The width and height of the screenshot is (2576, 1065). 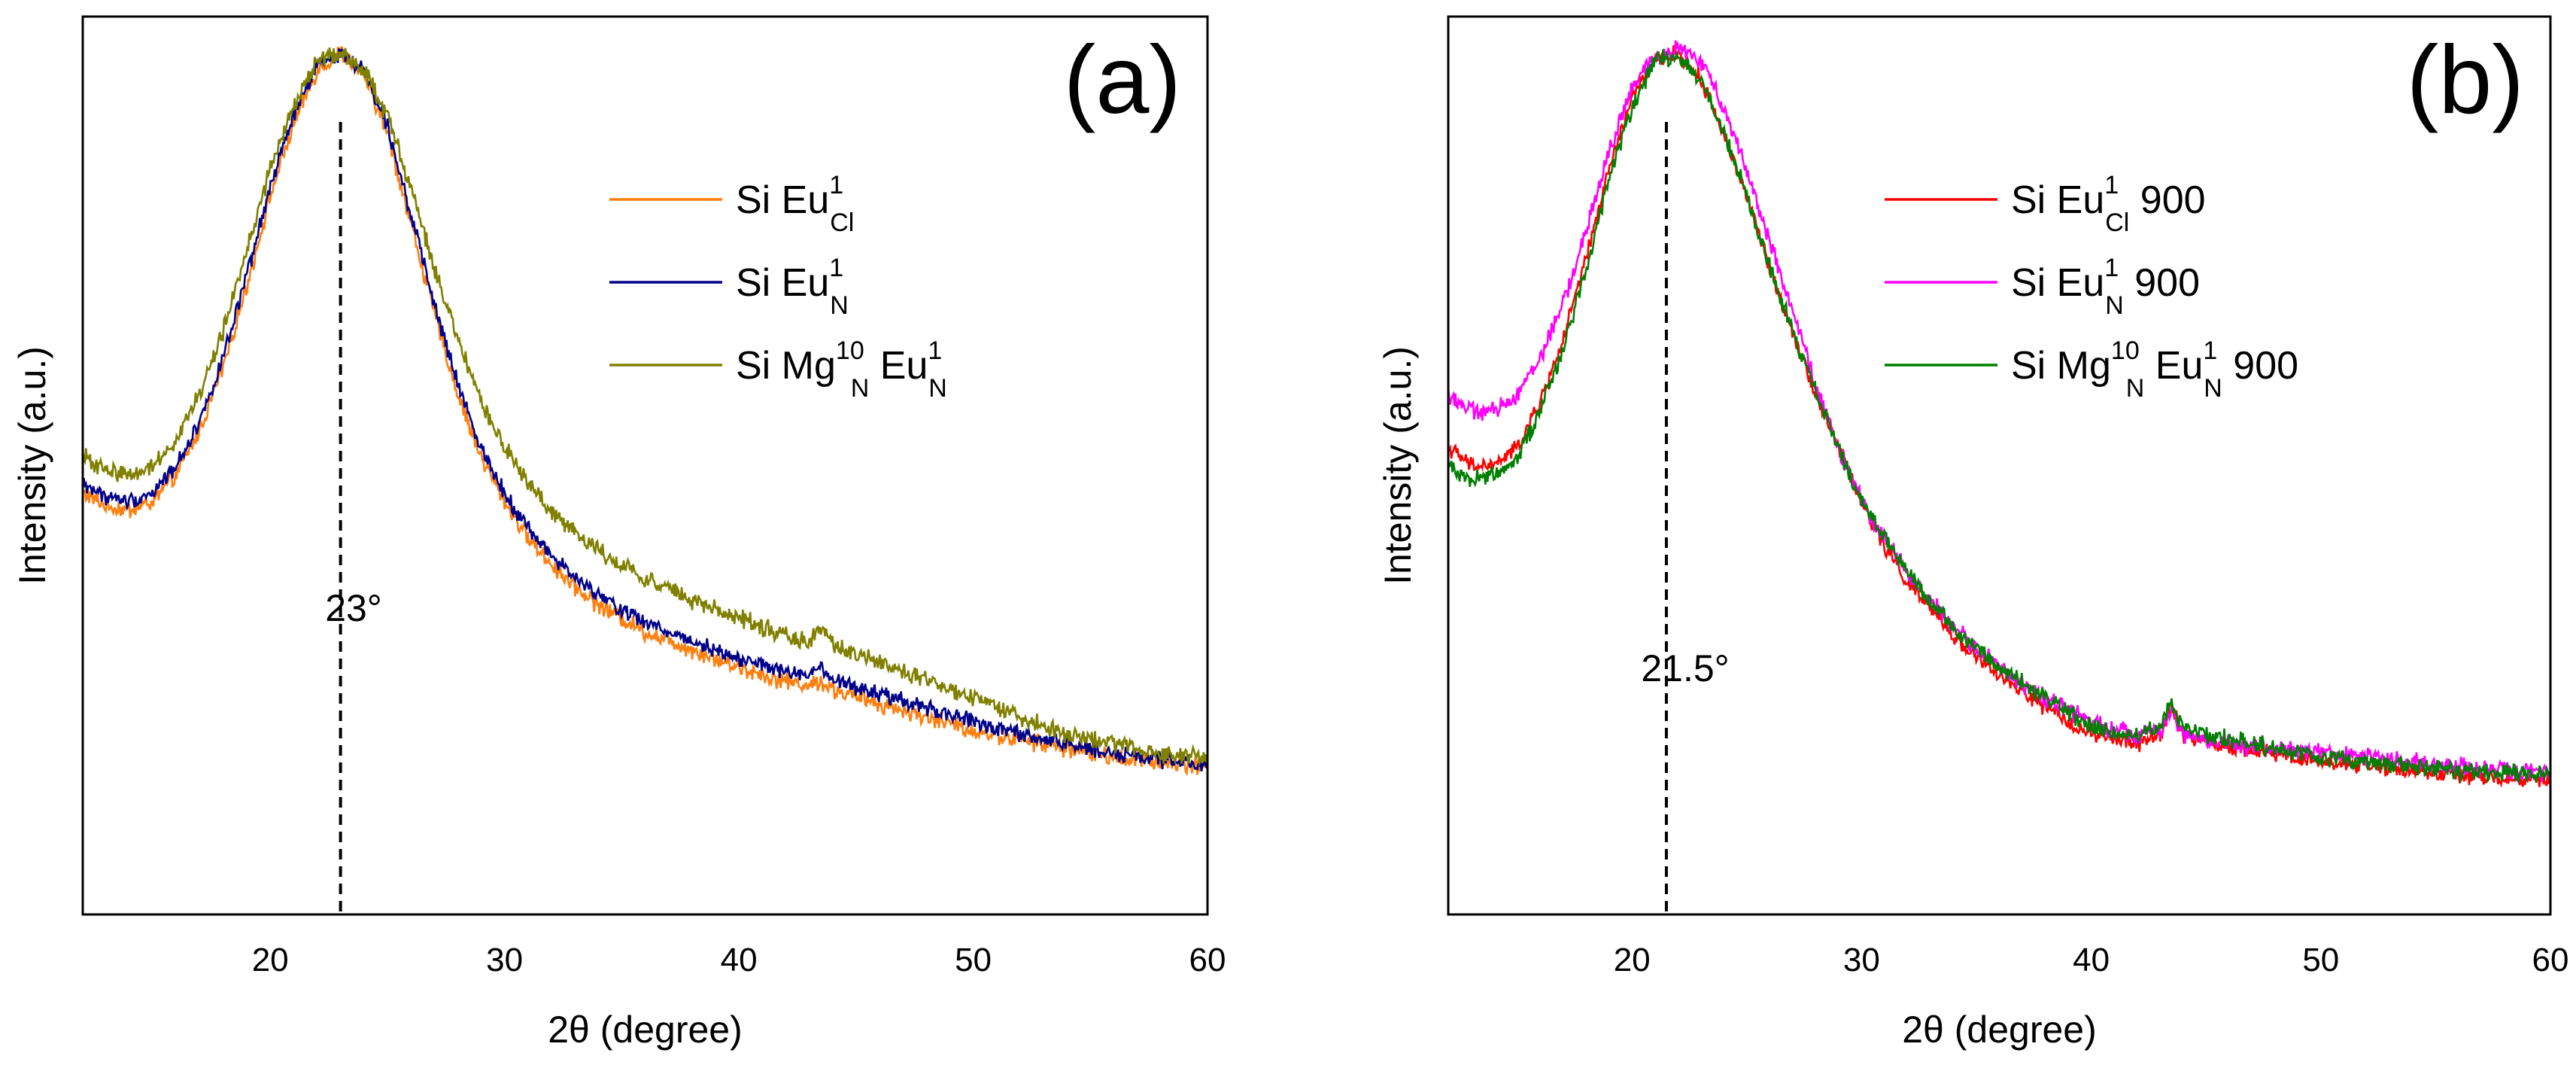 I want to click on legend-label-a-3: Si Mg10 N Eu1 N, so click(x=841, y=369).